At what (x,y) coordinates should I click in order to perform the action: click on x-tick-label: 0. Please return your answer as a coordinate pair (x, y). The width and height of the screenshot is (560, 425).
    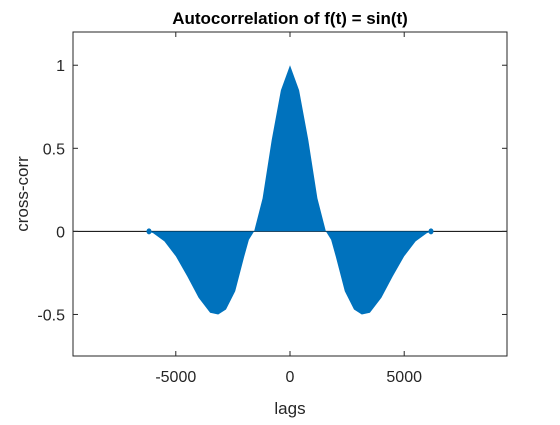
    Looking at the image, I should click on (290, 377).